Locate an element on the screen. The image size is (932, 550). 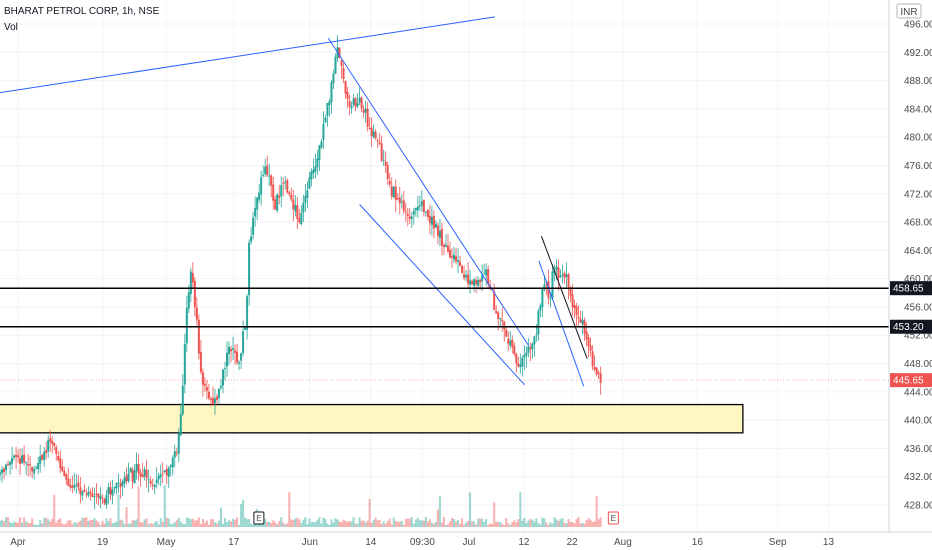
time-axis: Apr 19 May 17 Jun 14 09:30 Jul 12 22 Aug 16 Sep 13 is located at coordinates (466, 539).